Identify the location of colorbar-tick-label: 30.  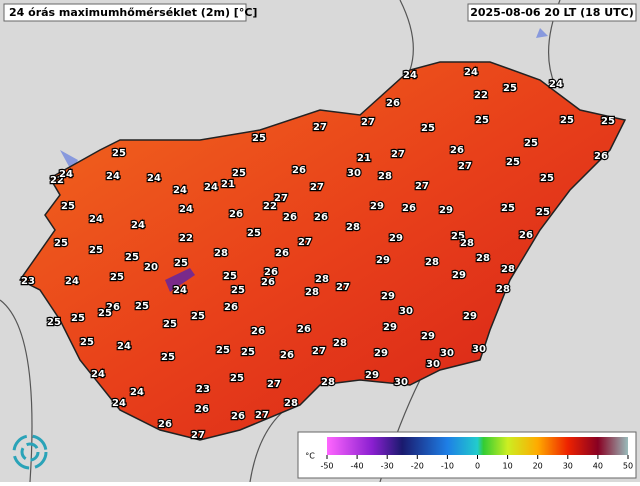
(568, 466).